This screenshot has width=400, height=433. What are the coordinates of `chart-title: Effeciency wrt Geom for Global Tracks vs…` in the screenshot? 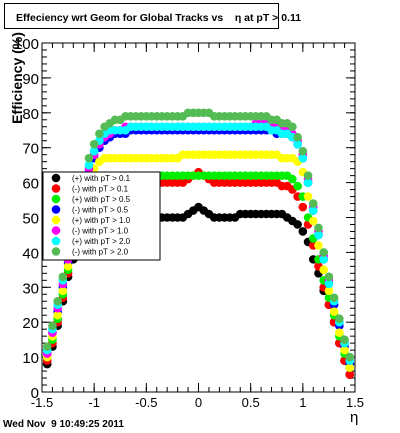 It's located at (159, 18).